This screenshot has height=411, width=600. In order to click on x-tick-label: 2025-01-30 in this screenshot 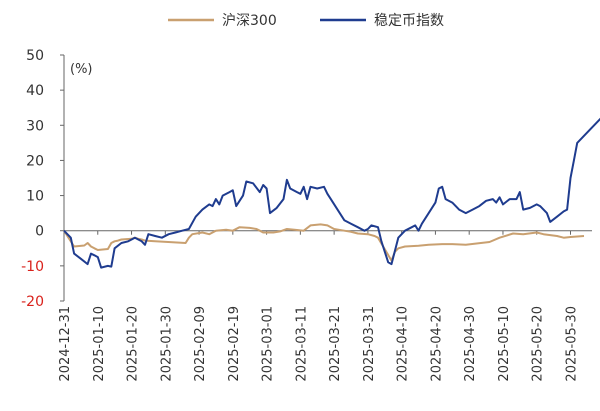, I will do `click(166, 344)`.